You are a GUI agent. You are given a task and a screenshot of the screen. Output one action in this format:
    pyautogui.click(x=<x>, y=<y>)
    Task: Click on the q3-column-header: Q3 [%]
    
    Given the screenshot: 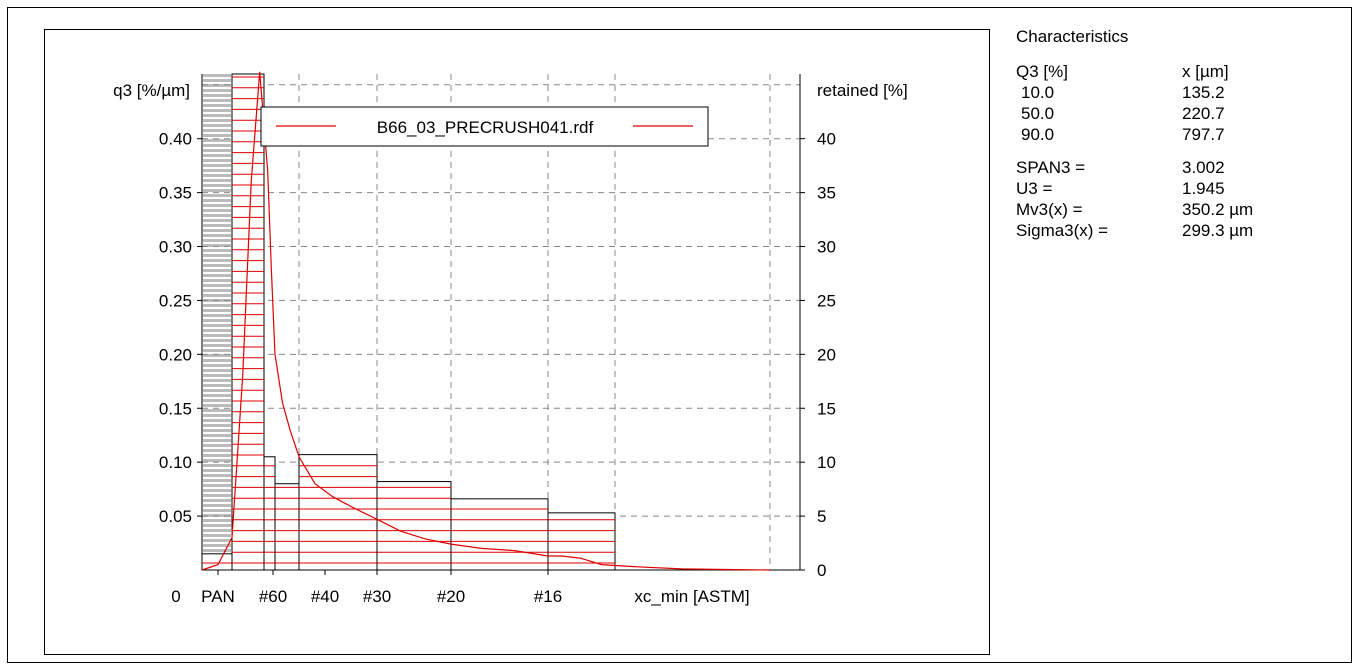 What is the action you would take?
    pyautogui.click(x=1042, y=71)
    